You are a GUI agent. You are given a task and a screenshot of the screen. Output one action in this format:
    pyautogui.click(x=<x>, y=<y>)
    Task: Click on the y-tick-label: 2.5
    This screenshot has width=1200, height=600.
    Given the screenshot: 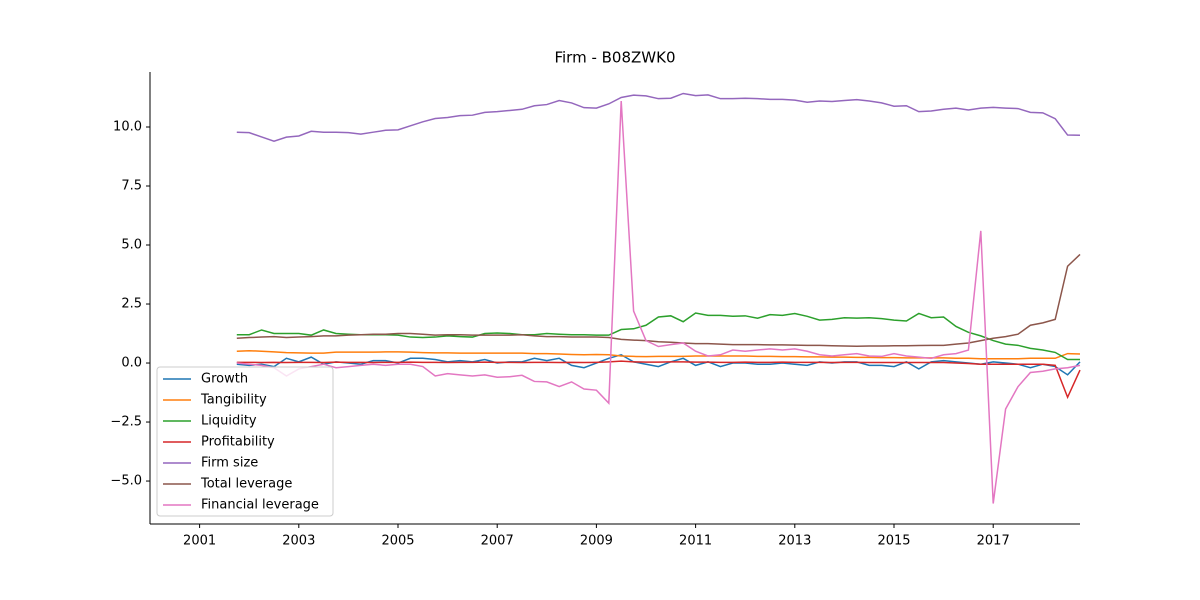 What is the action you would take?
    pyautogui.click(x=131, y=304)
    